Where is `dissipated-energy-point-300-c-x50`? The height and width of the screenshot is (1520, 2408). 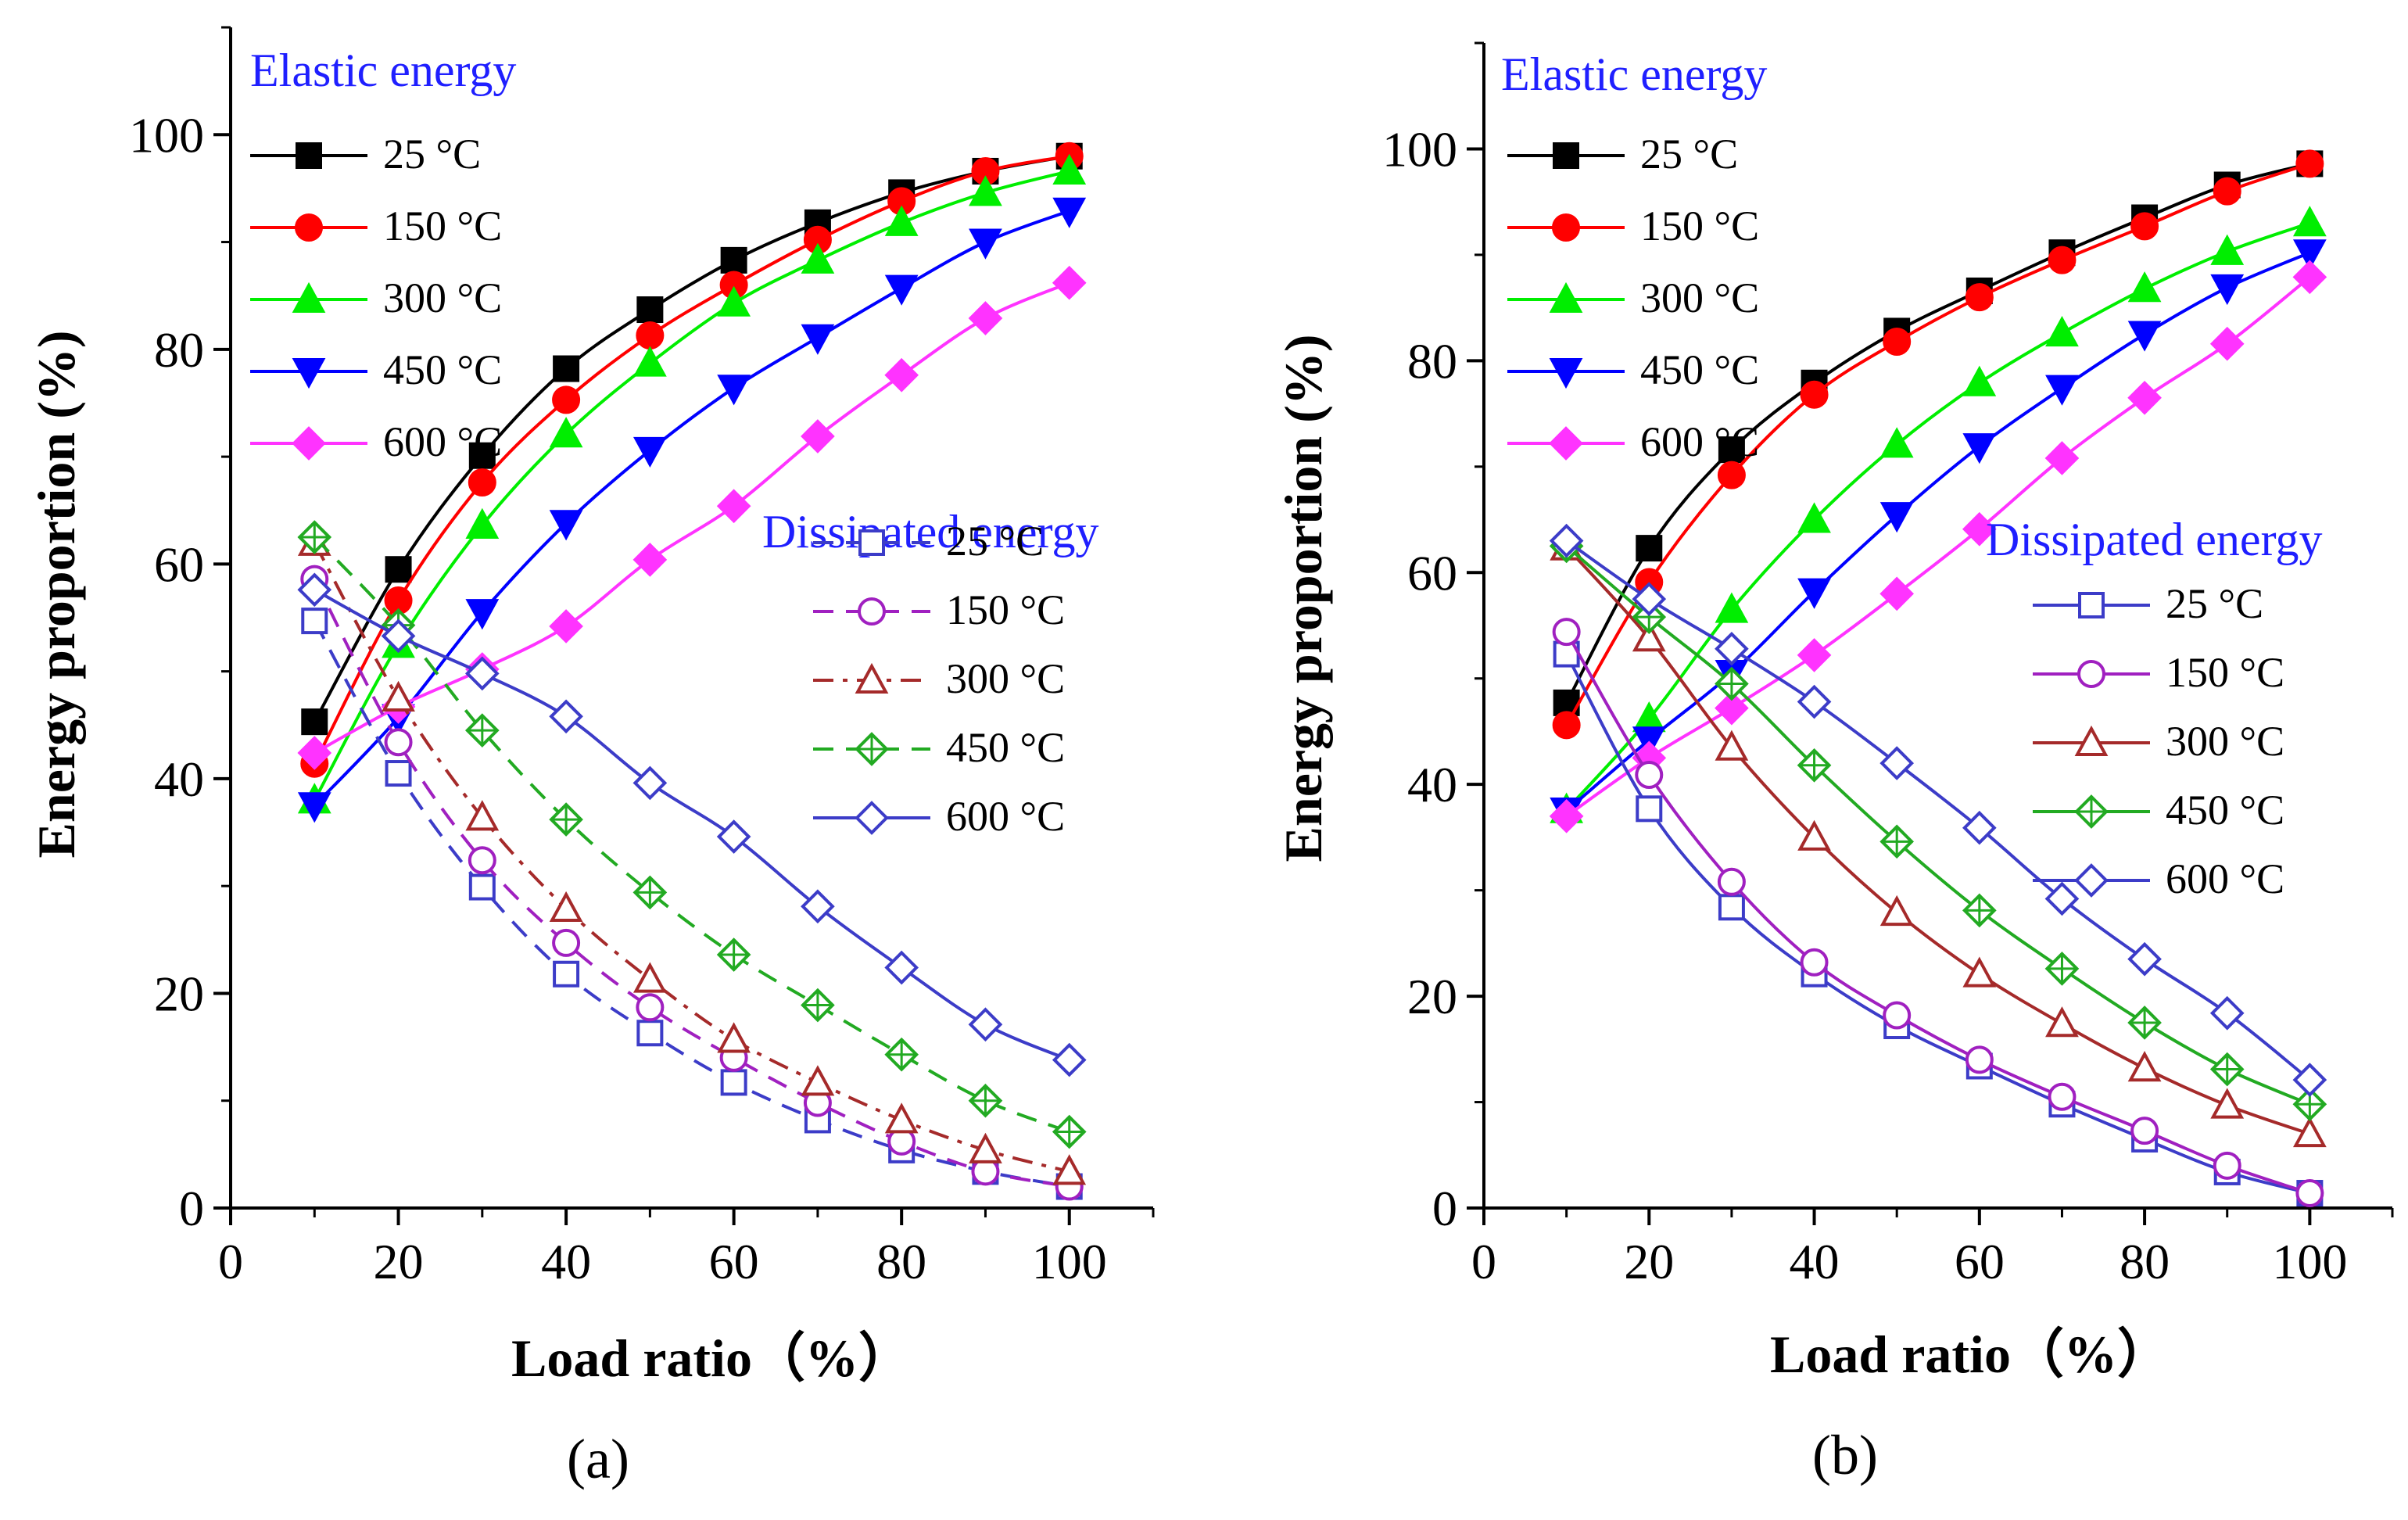 dissipated-energy-point-300-c-x50 is located at coordinates (1897, 910).